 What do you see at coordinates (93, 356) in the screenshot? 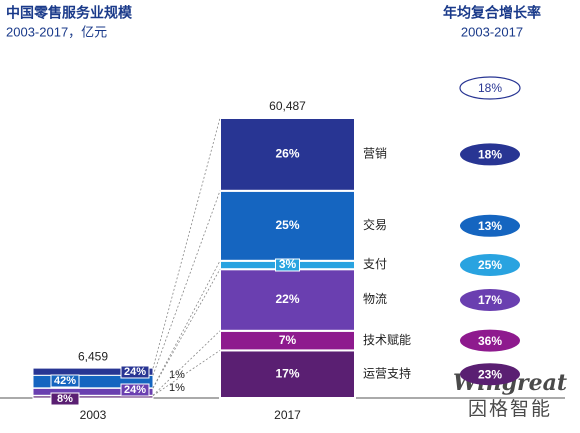
I see `total-label: 6,459` at bounding box center [93, 356].